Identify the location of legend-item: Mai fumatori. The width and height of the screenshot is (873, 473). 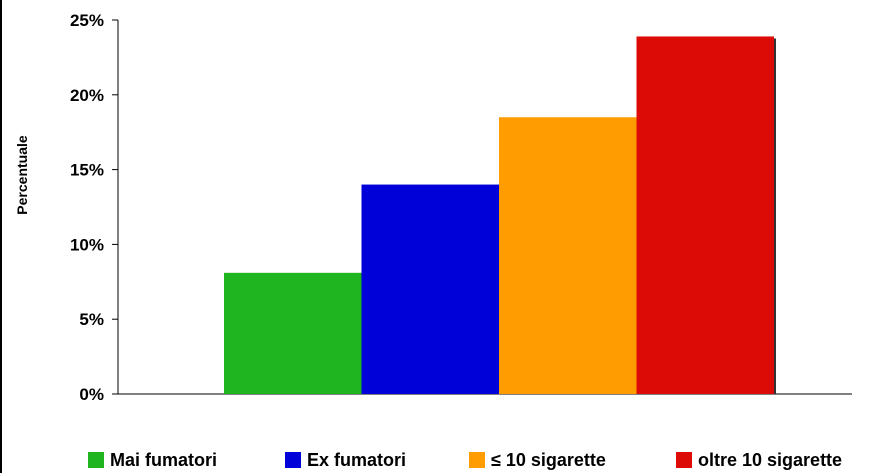
(152, 460).